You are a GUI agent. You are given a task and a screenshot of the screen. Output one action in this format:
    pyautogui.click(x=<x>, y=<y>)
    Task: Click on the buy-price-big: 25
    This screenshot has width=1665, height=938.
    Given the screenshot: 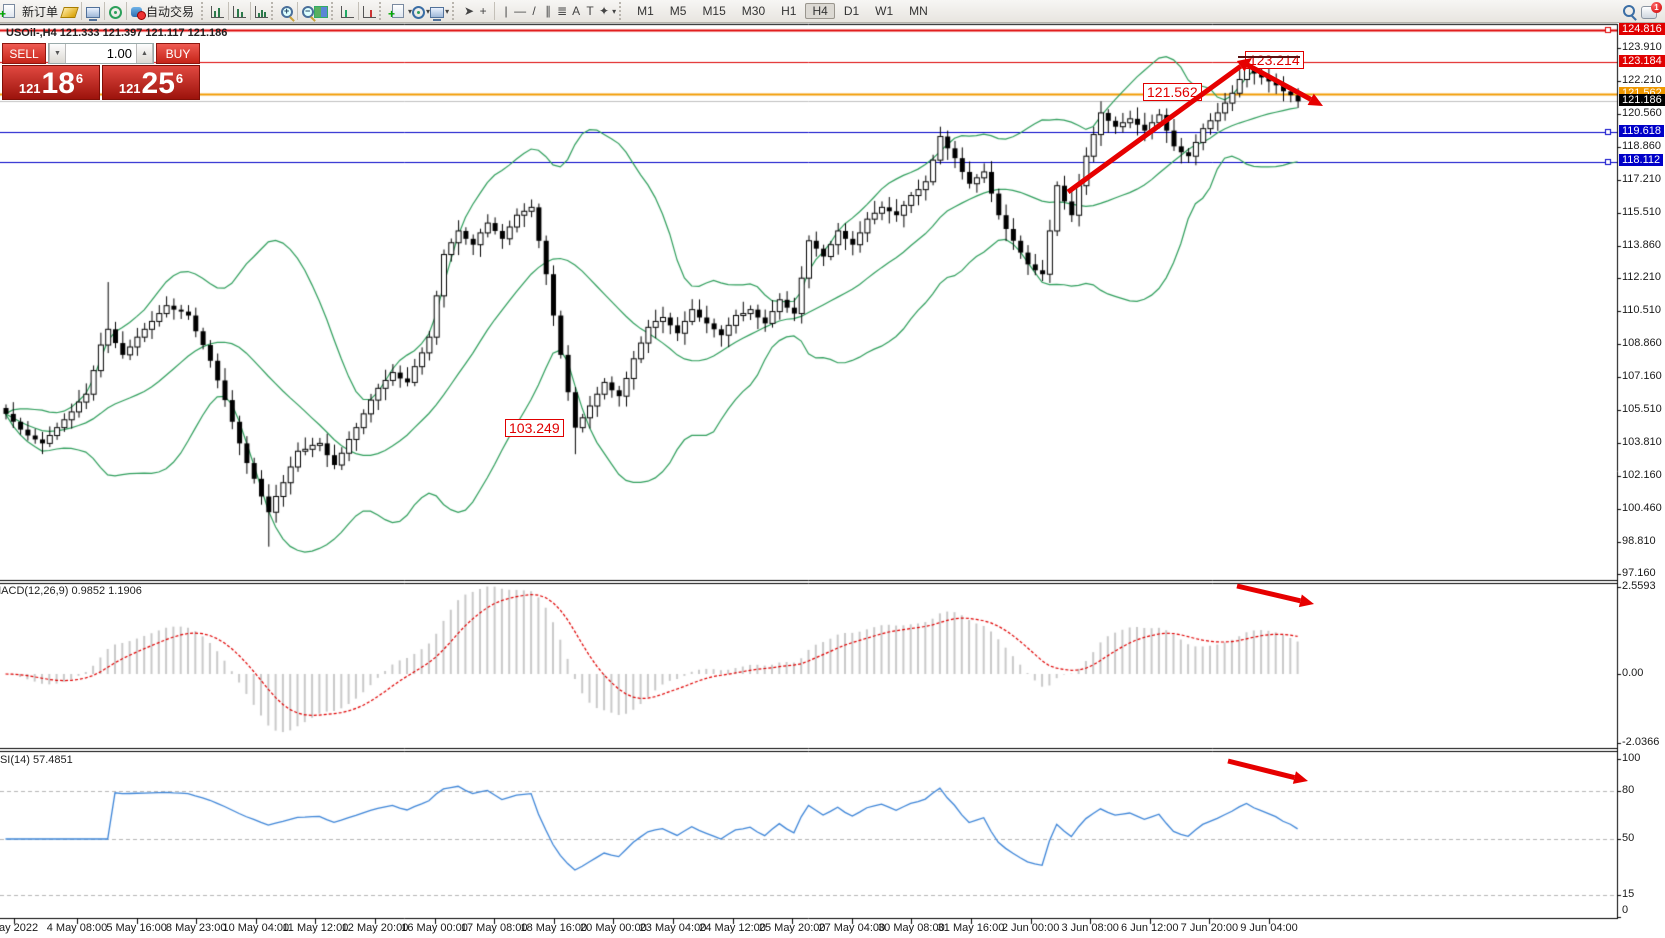 What is the action you would take?
    pyautogui.click(x=158, y=83)
    